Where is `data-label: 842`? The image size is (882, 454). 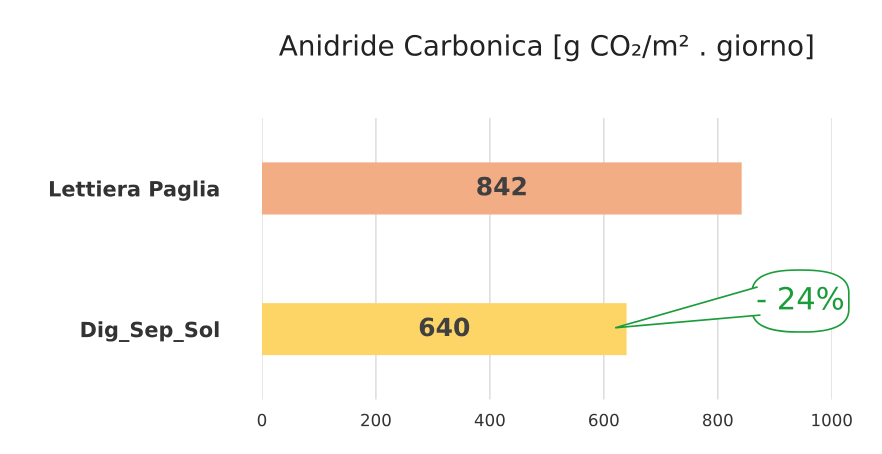 data-label: 842 is located at coordinates (501, 186).